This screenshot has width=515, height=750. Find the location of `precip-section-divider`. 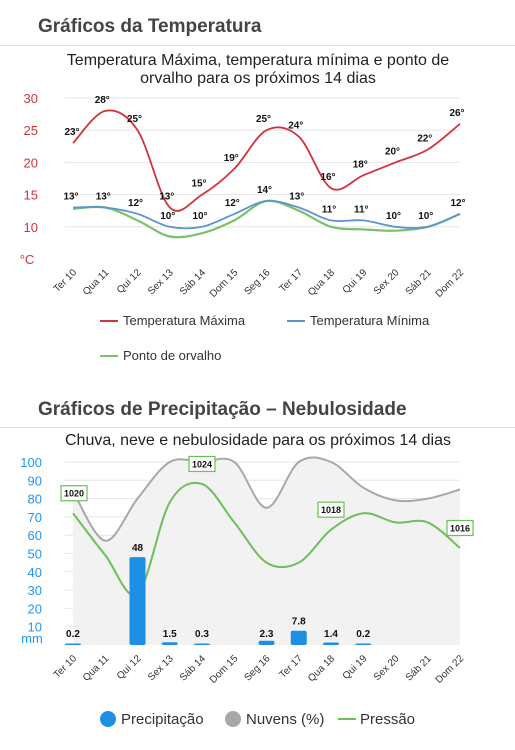

precip-section-divider is located at coordinates (257, 427).